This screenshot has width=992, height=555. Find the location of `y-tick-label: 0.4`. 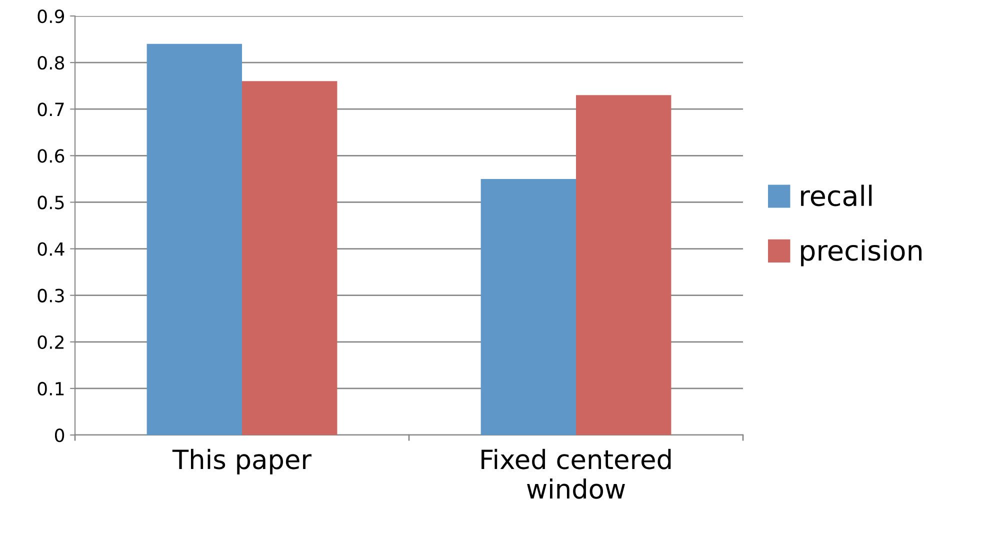

y-tick-label: 0.4 is located at coordinates (51, 249).